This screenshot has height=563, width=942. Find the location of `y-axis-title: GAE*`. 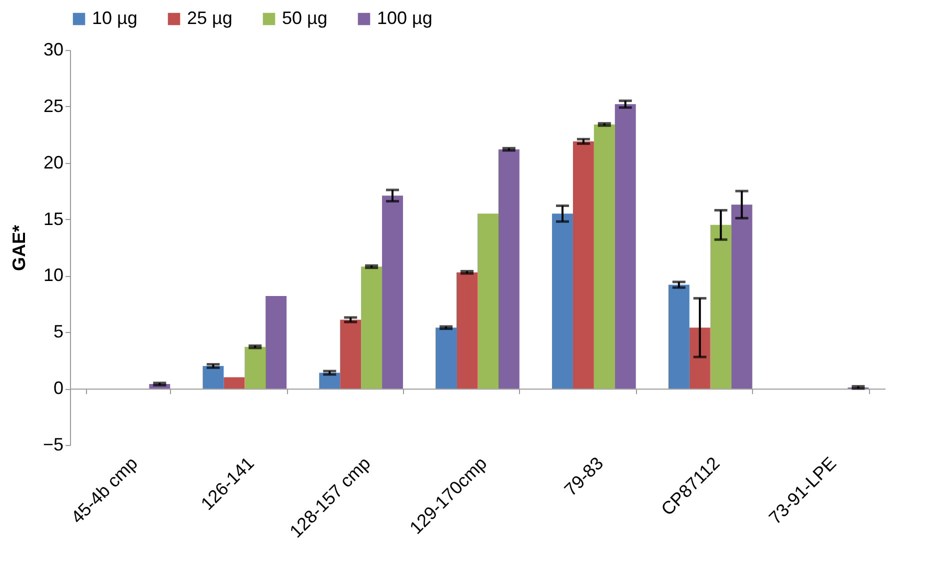

y-axis-title: GAE* is located at coordinates (18, 248).